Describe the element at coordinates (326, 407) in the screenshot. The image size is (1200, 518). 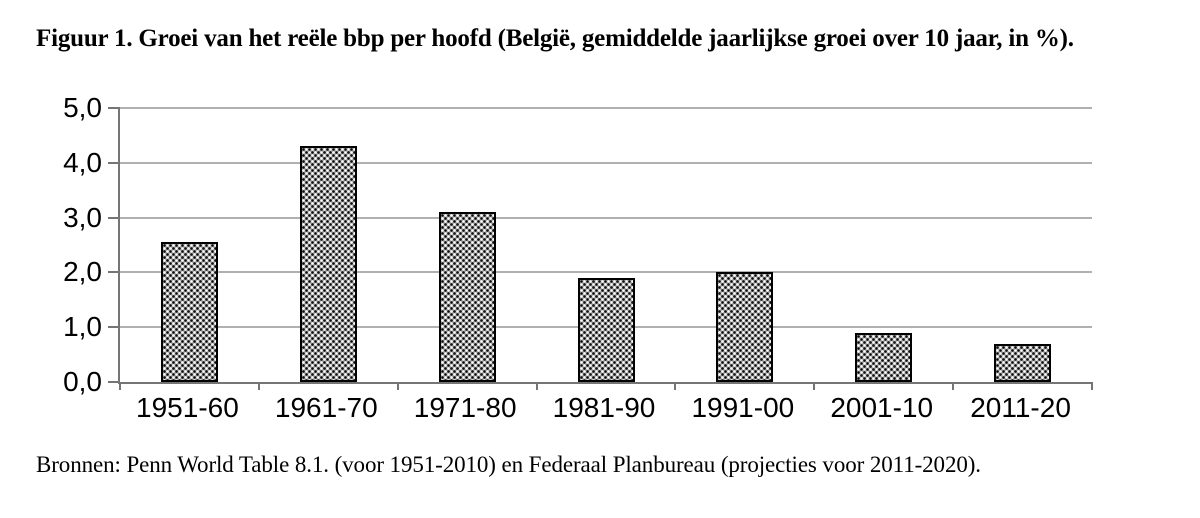
I see `x-axis-label: 1961-70` at that location.